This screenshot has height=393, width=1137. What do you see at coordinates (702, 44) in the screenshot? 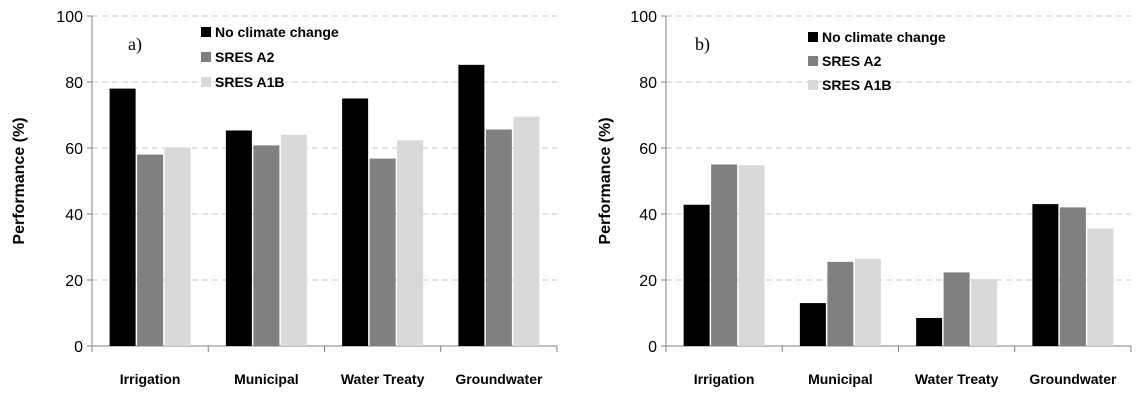
I see `panel-label: b)` at bounding box center [702, 44].